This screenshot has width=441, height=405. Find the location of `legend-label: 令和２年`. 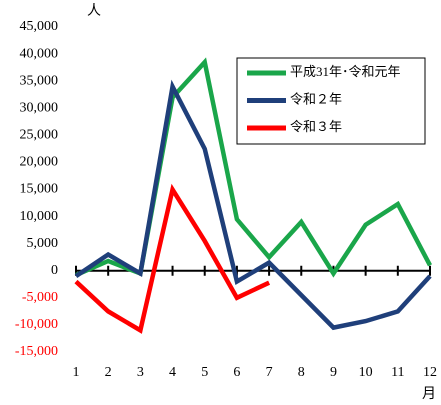

legend-label: 令和２年 is located at coordinates (316, 98).